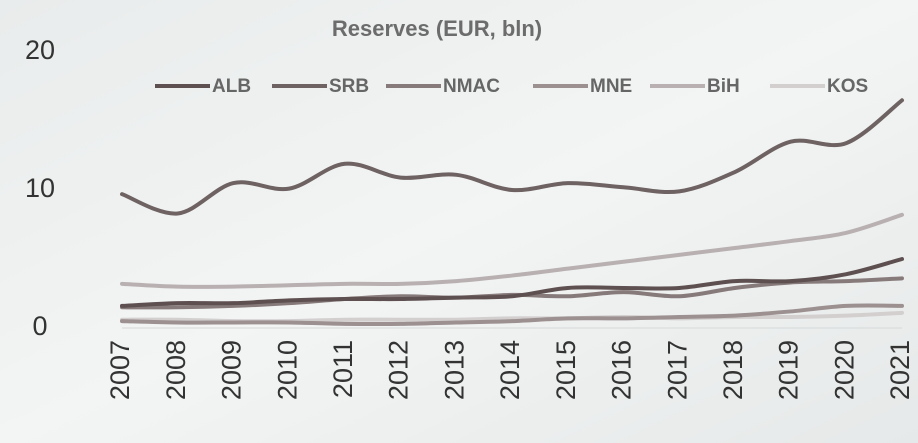 This screenshot has width=918, height=443. What do you see at coordinates (287, 370) in the screenshot?
I see `x-tick-label: 2010` at bounding box center [287, 370].